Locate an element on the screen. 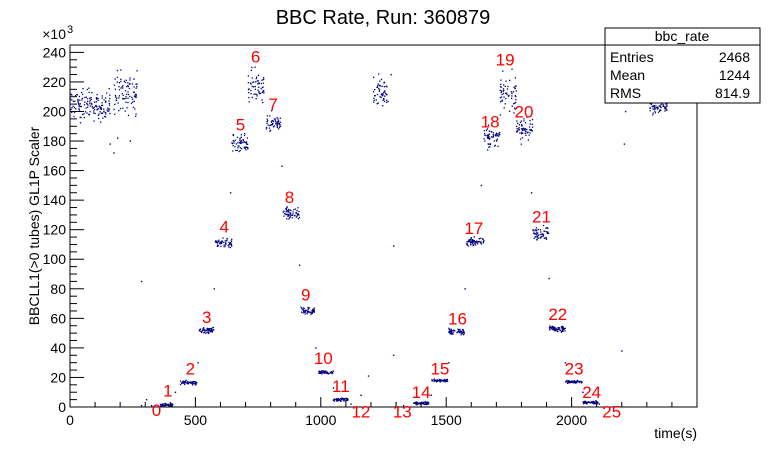  y-tick-label: 0 is located at coordinates (62, 407).